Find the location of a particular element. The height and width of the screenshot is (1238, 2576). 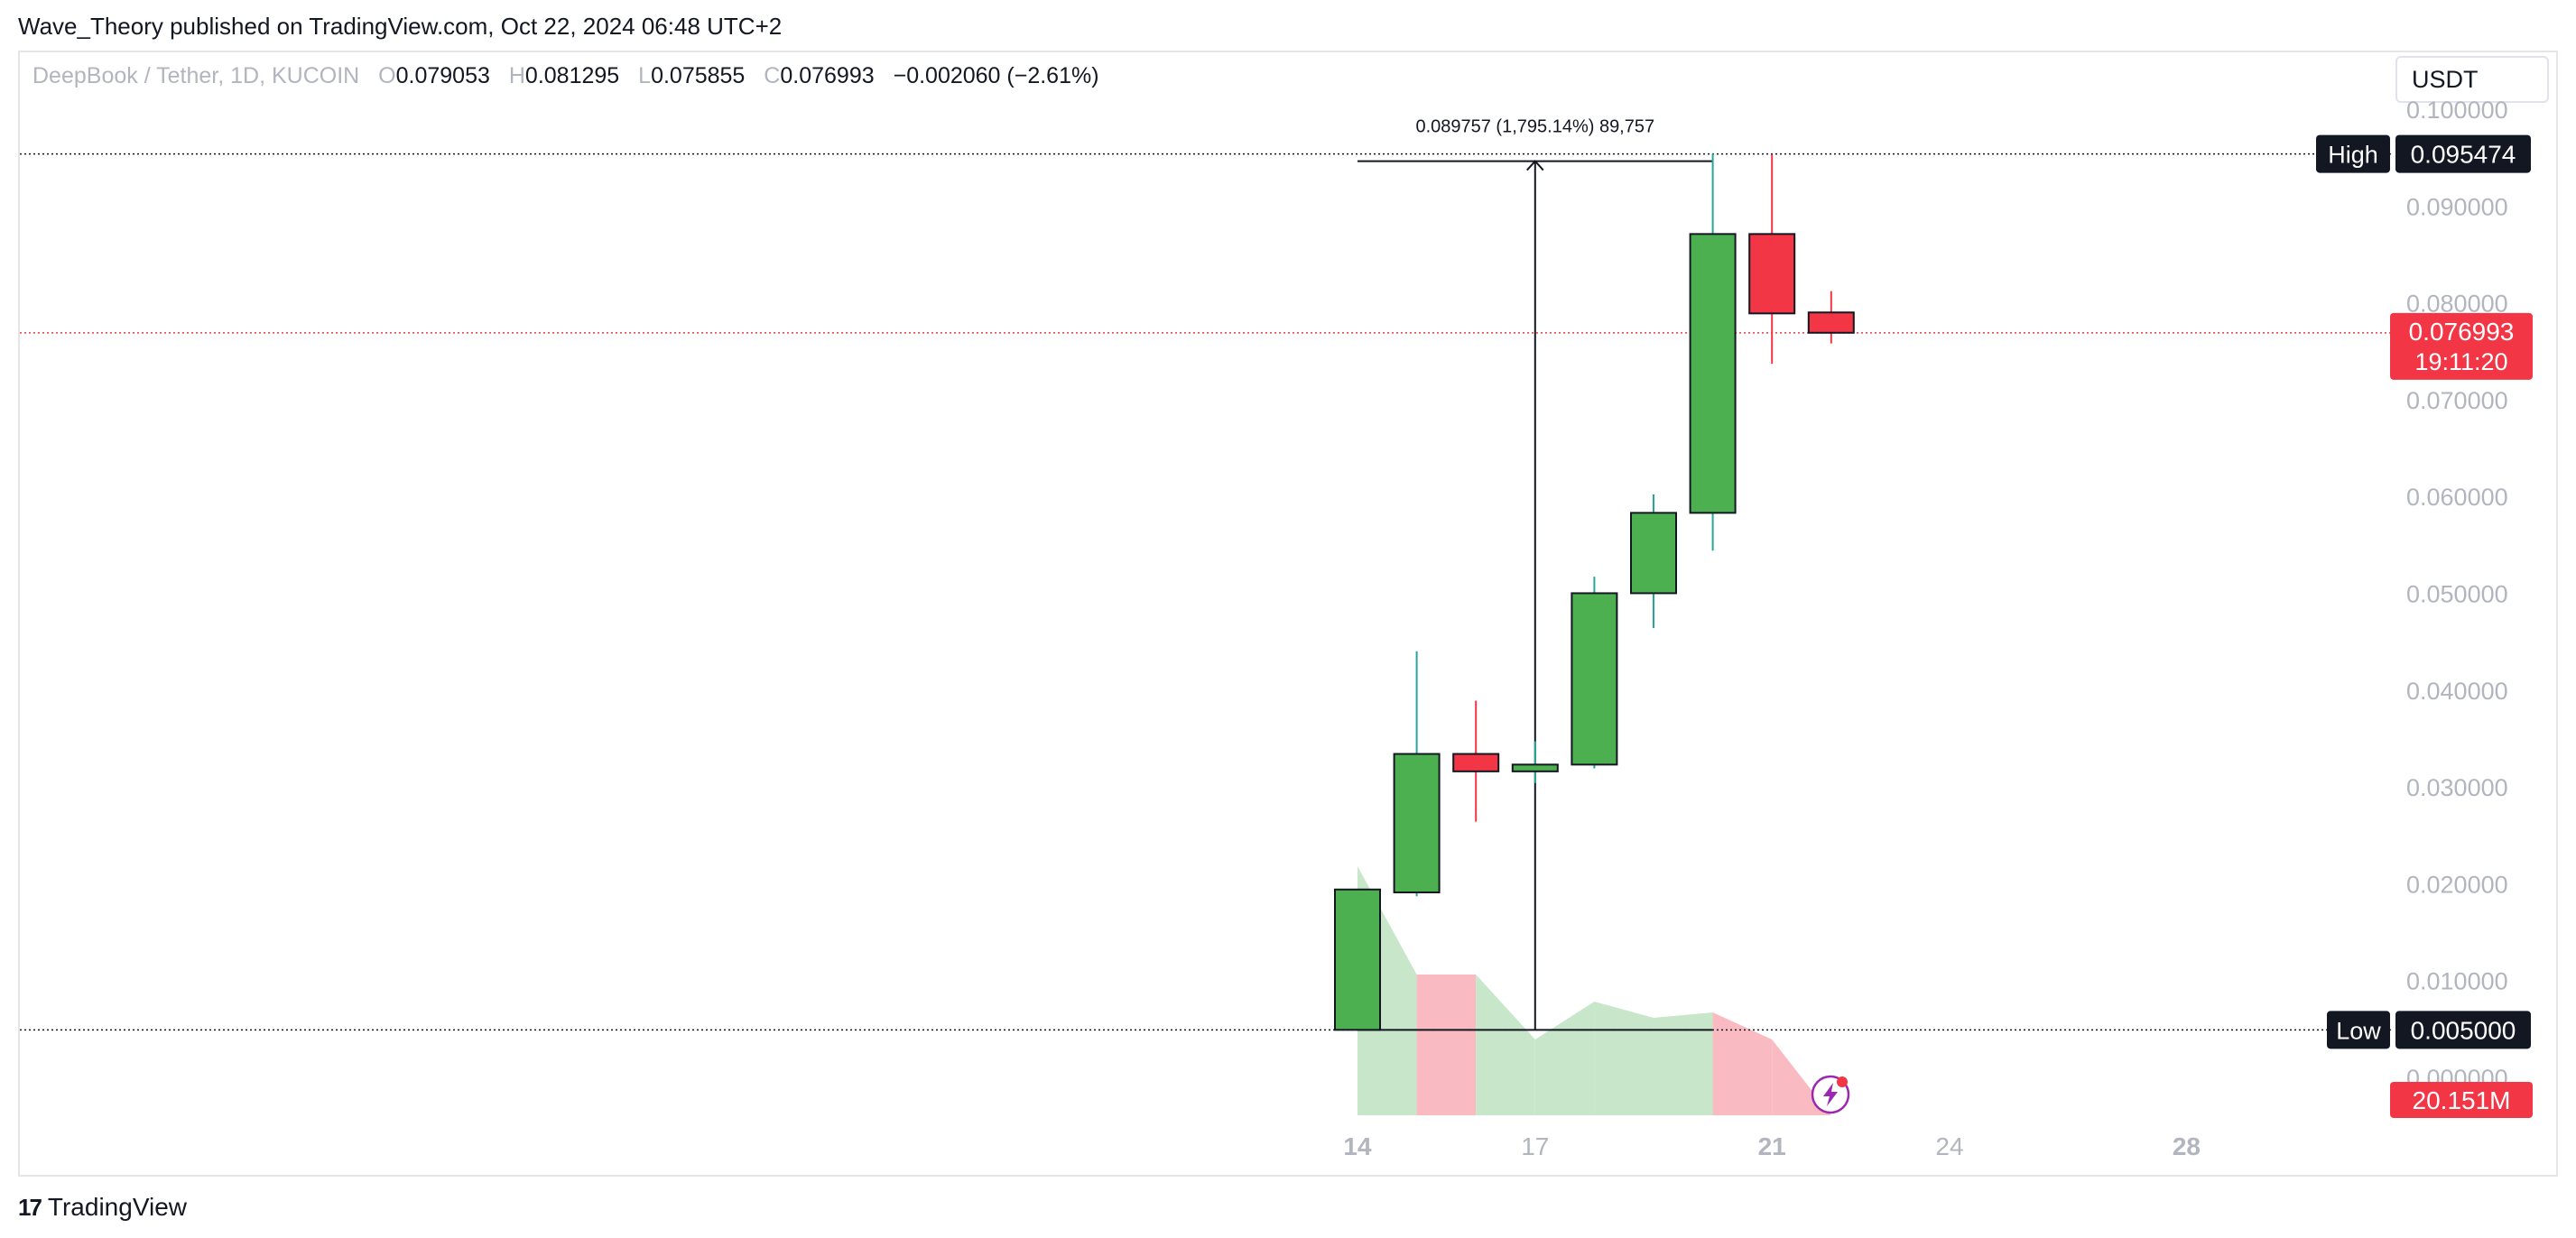

volume-value-text: 20.151M is located at coordinates (2462, 1100).